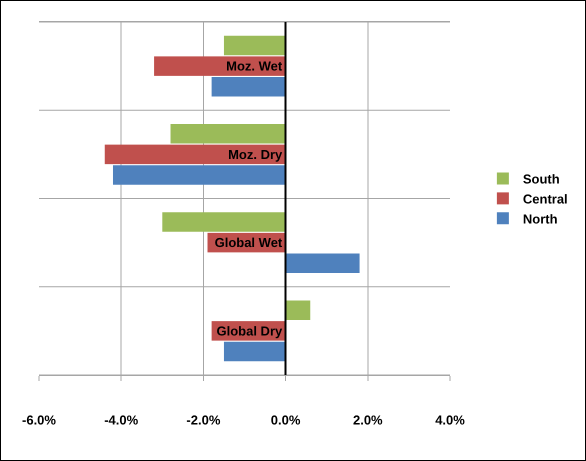  What do you see at coordinates (450, 420) in the screenshot?
I see `x-tick-label: 4.0%` at bounding box center [450, 420].